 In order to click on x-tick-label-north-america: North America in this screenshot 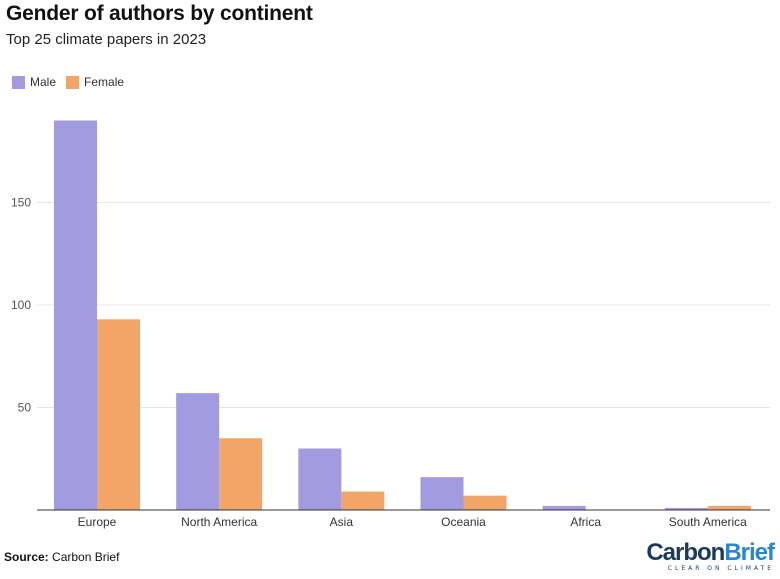, I will do `click(219, 522)`.